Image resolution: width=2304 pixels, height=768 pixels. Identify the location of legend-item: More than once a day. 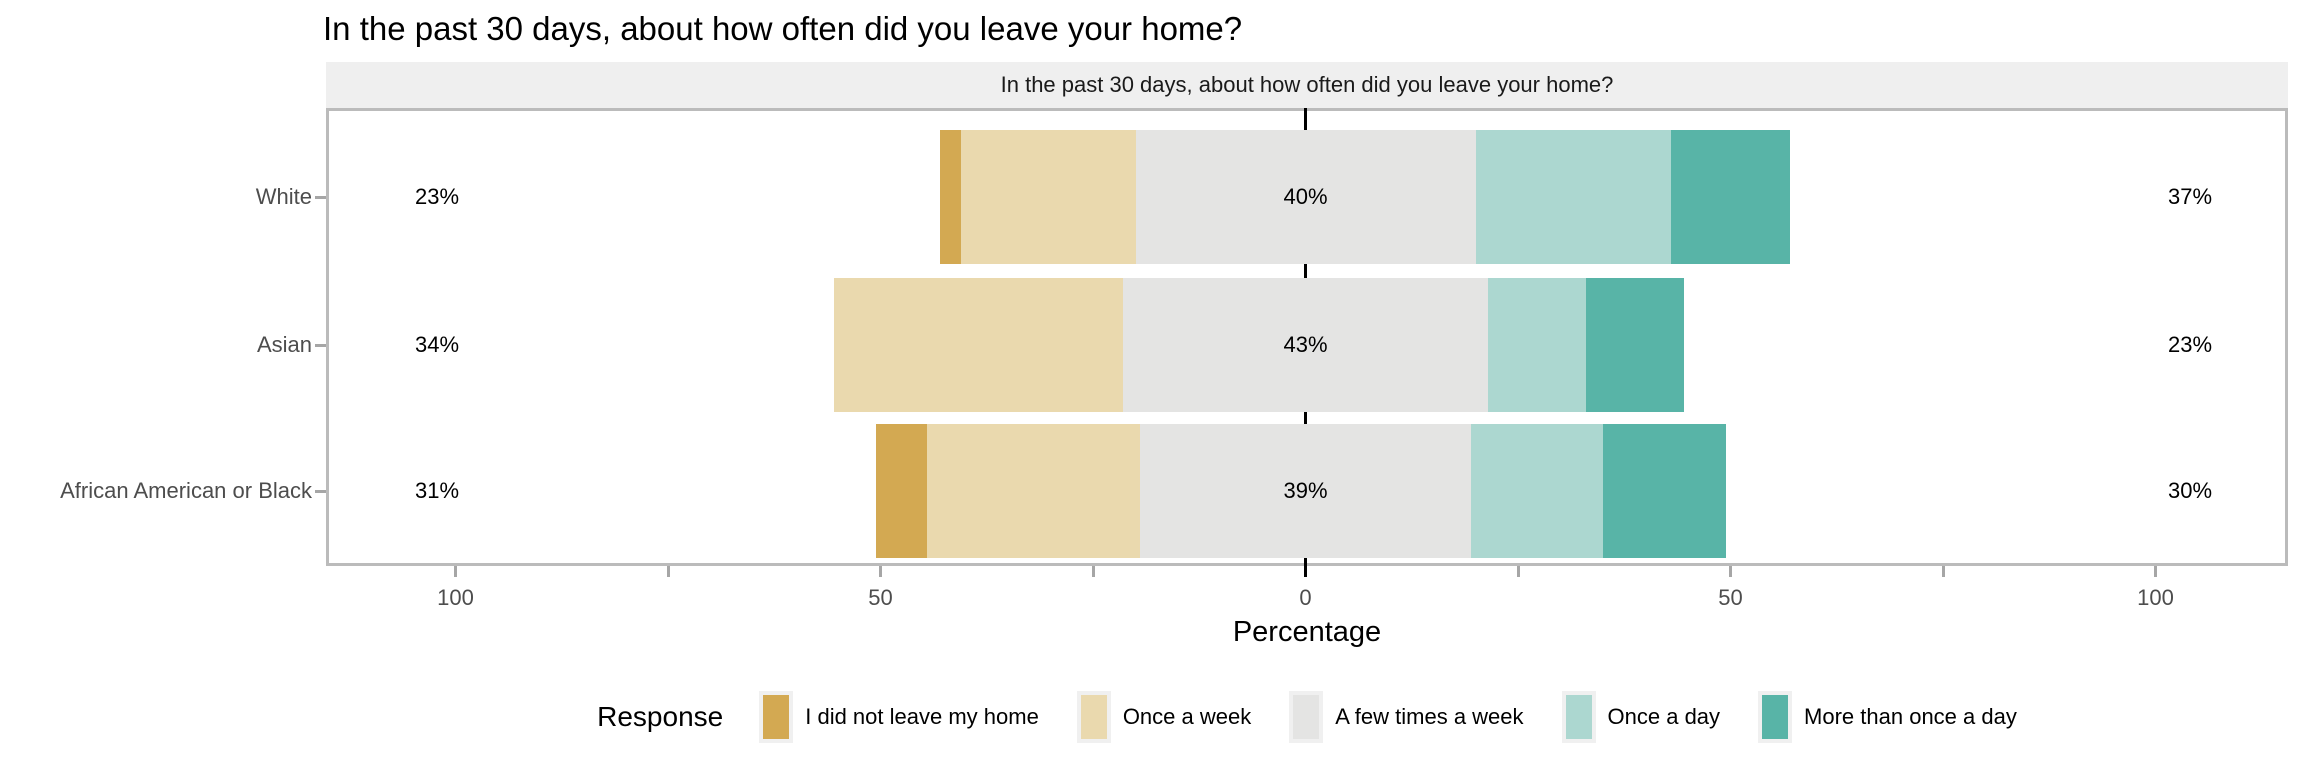
(1887, 717).